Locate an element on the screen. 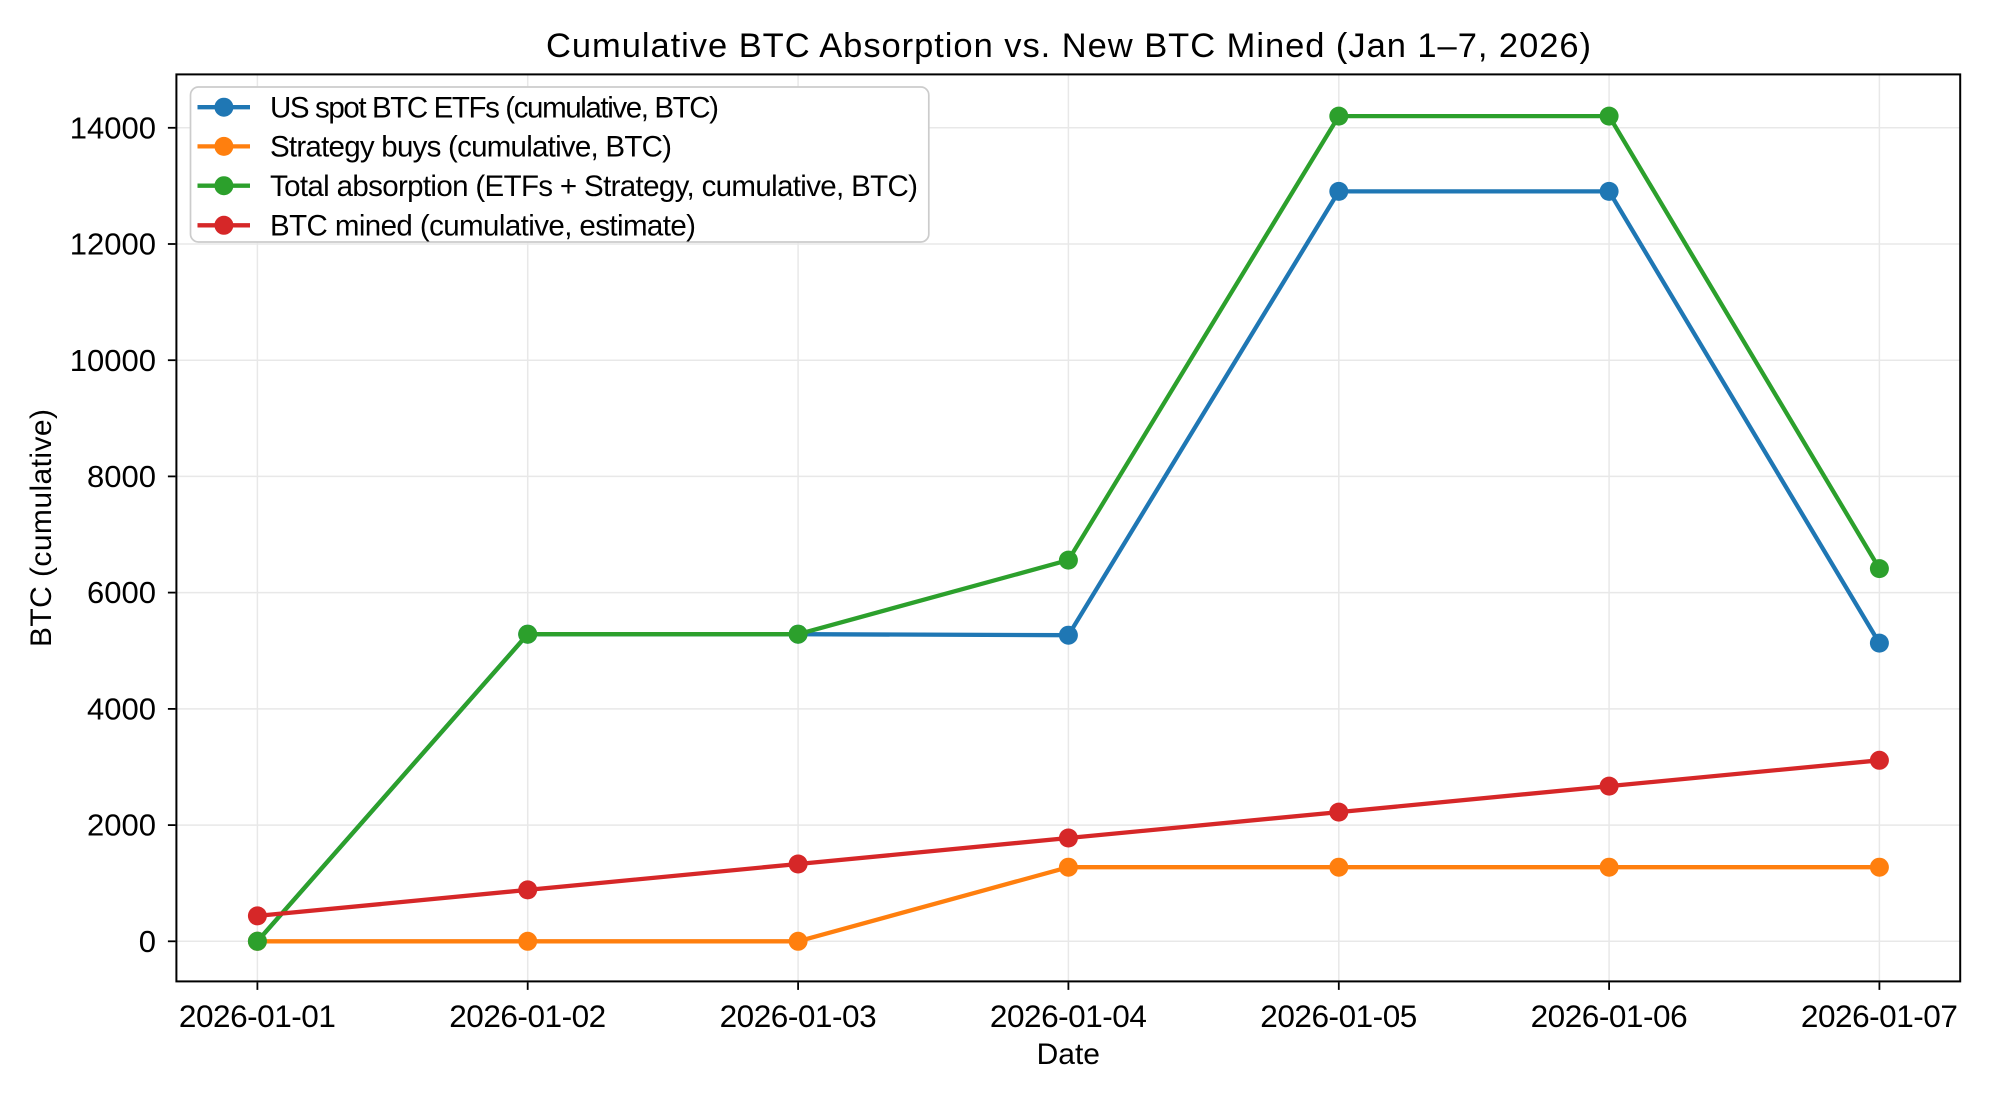  svg-text: 14000 is located at coordinates (113, 127).